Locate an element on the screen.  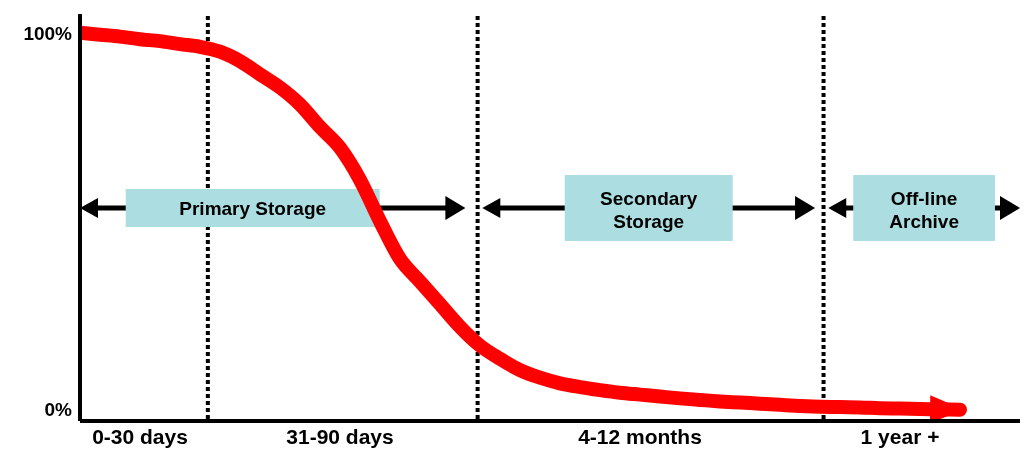
annotation: Secondary Storage is located at coordinates (649, 210).